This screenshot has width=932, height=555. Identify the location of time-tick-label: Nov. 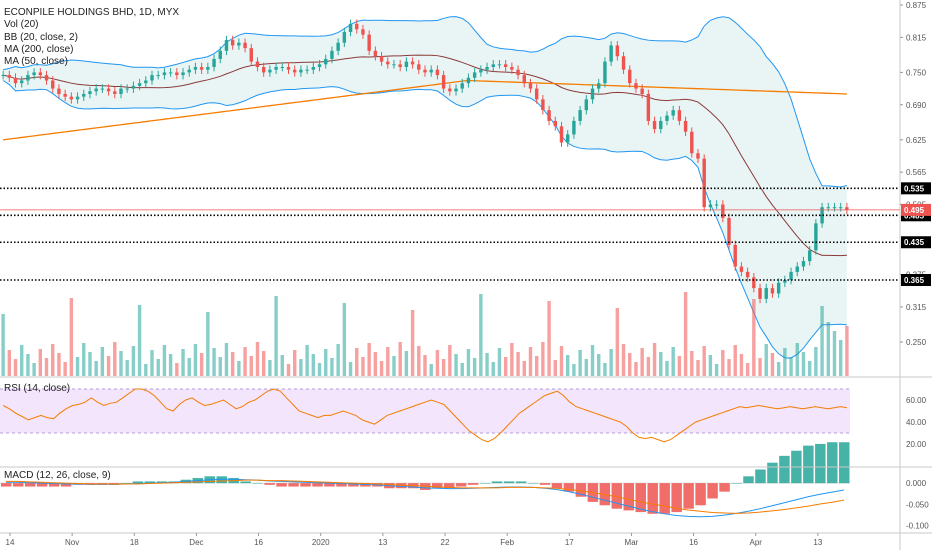
(72, 542).